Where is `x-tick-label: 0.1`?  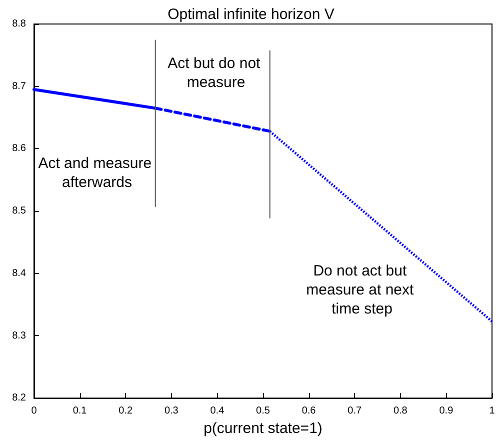
x-tick-label: 0.1 is located at coordinates (80, 411).